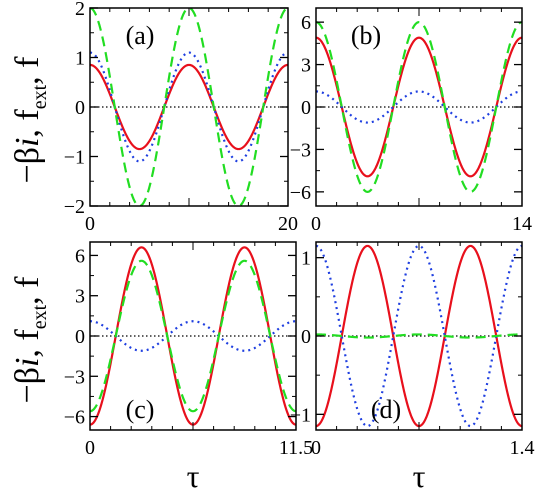 The image size is (540, 491). Describe the element at coordinates (419, 474) in the screenshot. I see `x-axis-label-right: τ` at that location.